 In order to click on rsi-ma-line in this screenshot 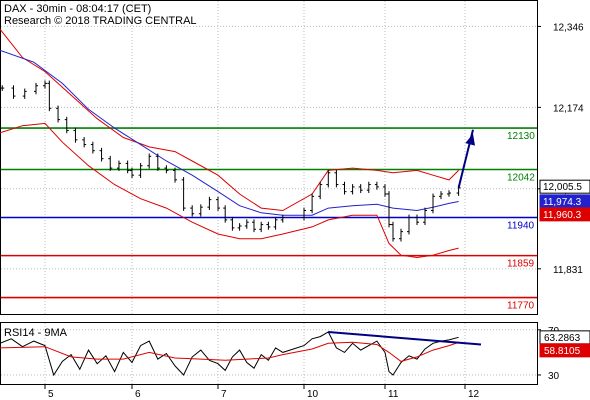, I will do `click(229, 351)`.